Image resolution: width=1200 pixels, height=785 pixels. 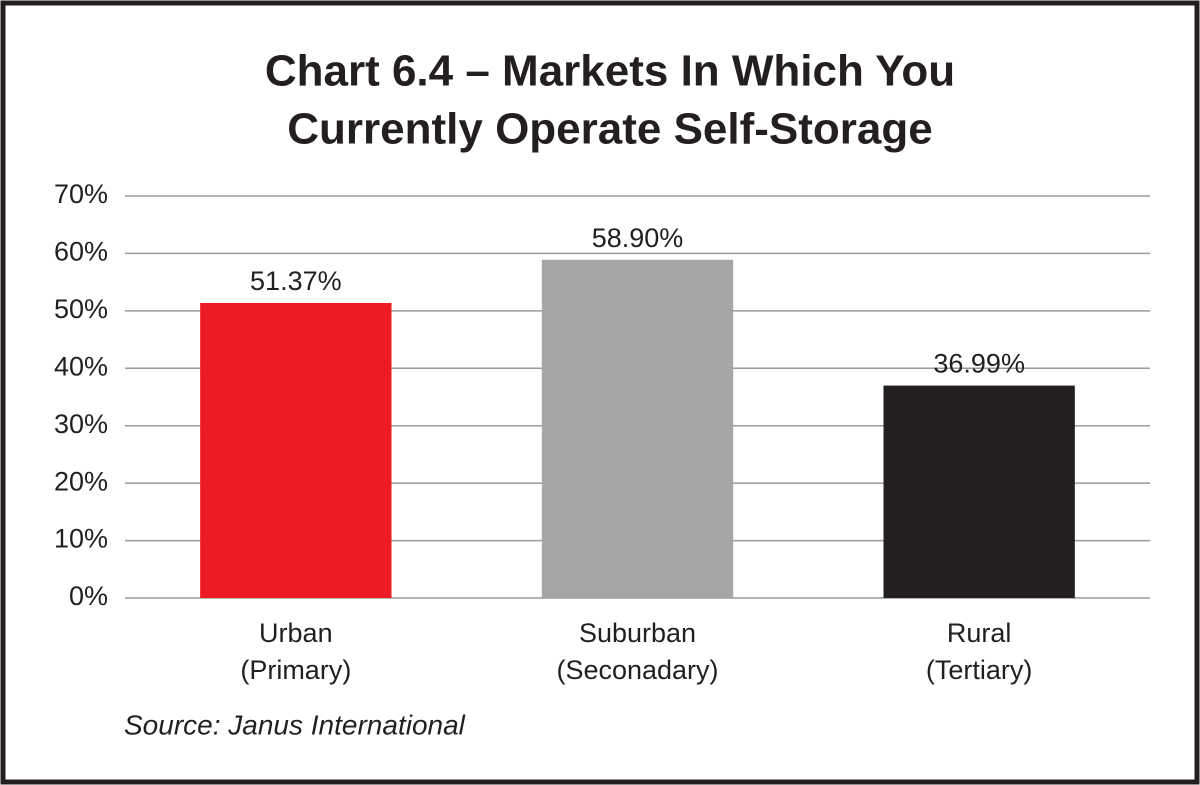 I want to click on y-tick-label: 60%, so click(x=81, y=252).